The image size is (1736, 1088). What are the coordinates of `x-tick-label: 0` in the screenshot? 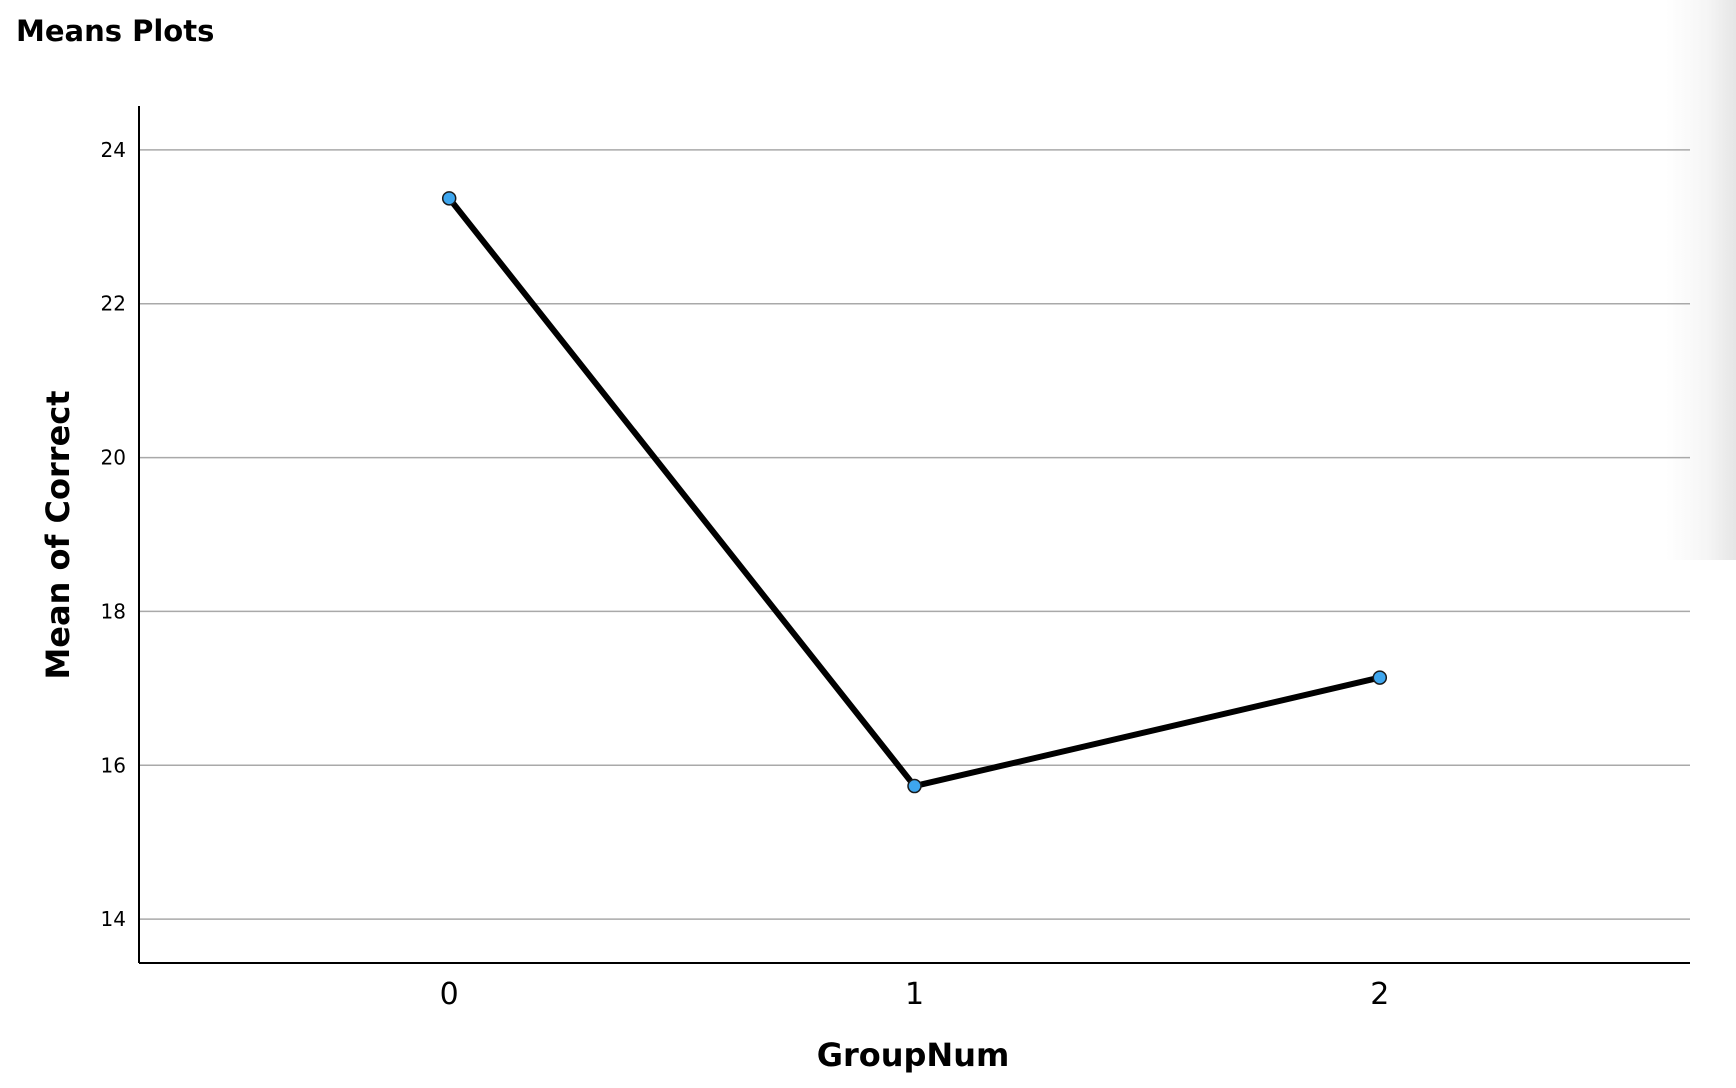 It's located at (449, 994).